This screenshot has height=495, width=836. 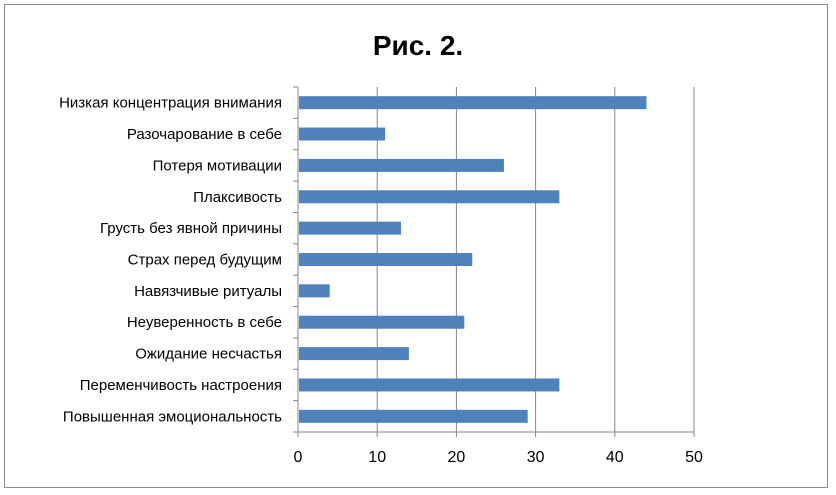 What do you see at coordinates (208, 354) in the screenshot?
I see `category-label: Ожидание несчастья` at bounding box center [208, 354].